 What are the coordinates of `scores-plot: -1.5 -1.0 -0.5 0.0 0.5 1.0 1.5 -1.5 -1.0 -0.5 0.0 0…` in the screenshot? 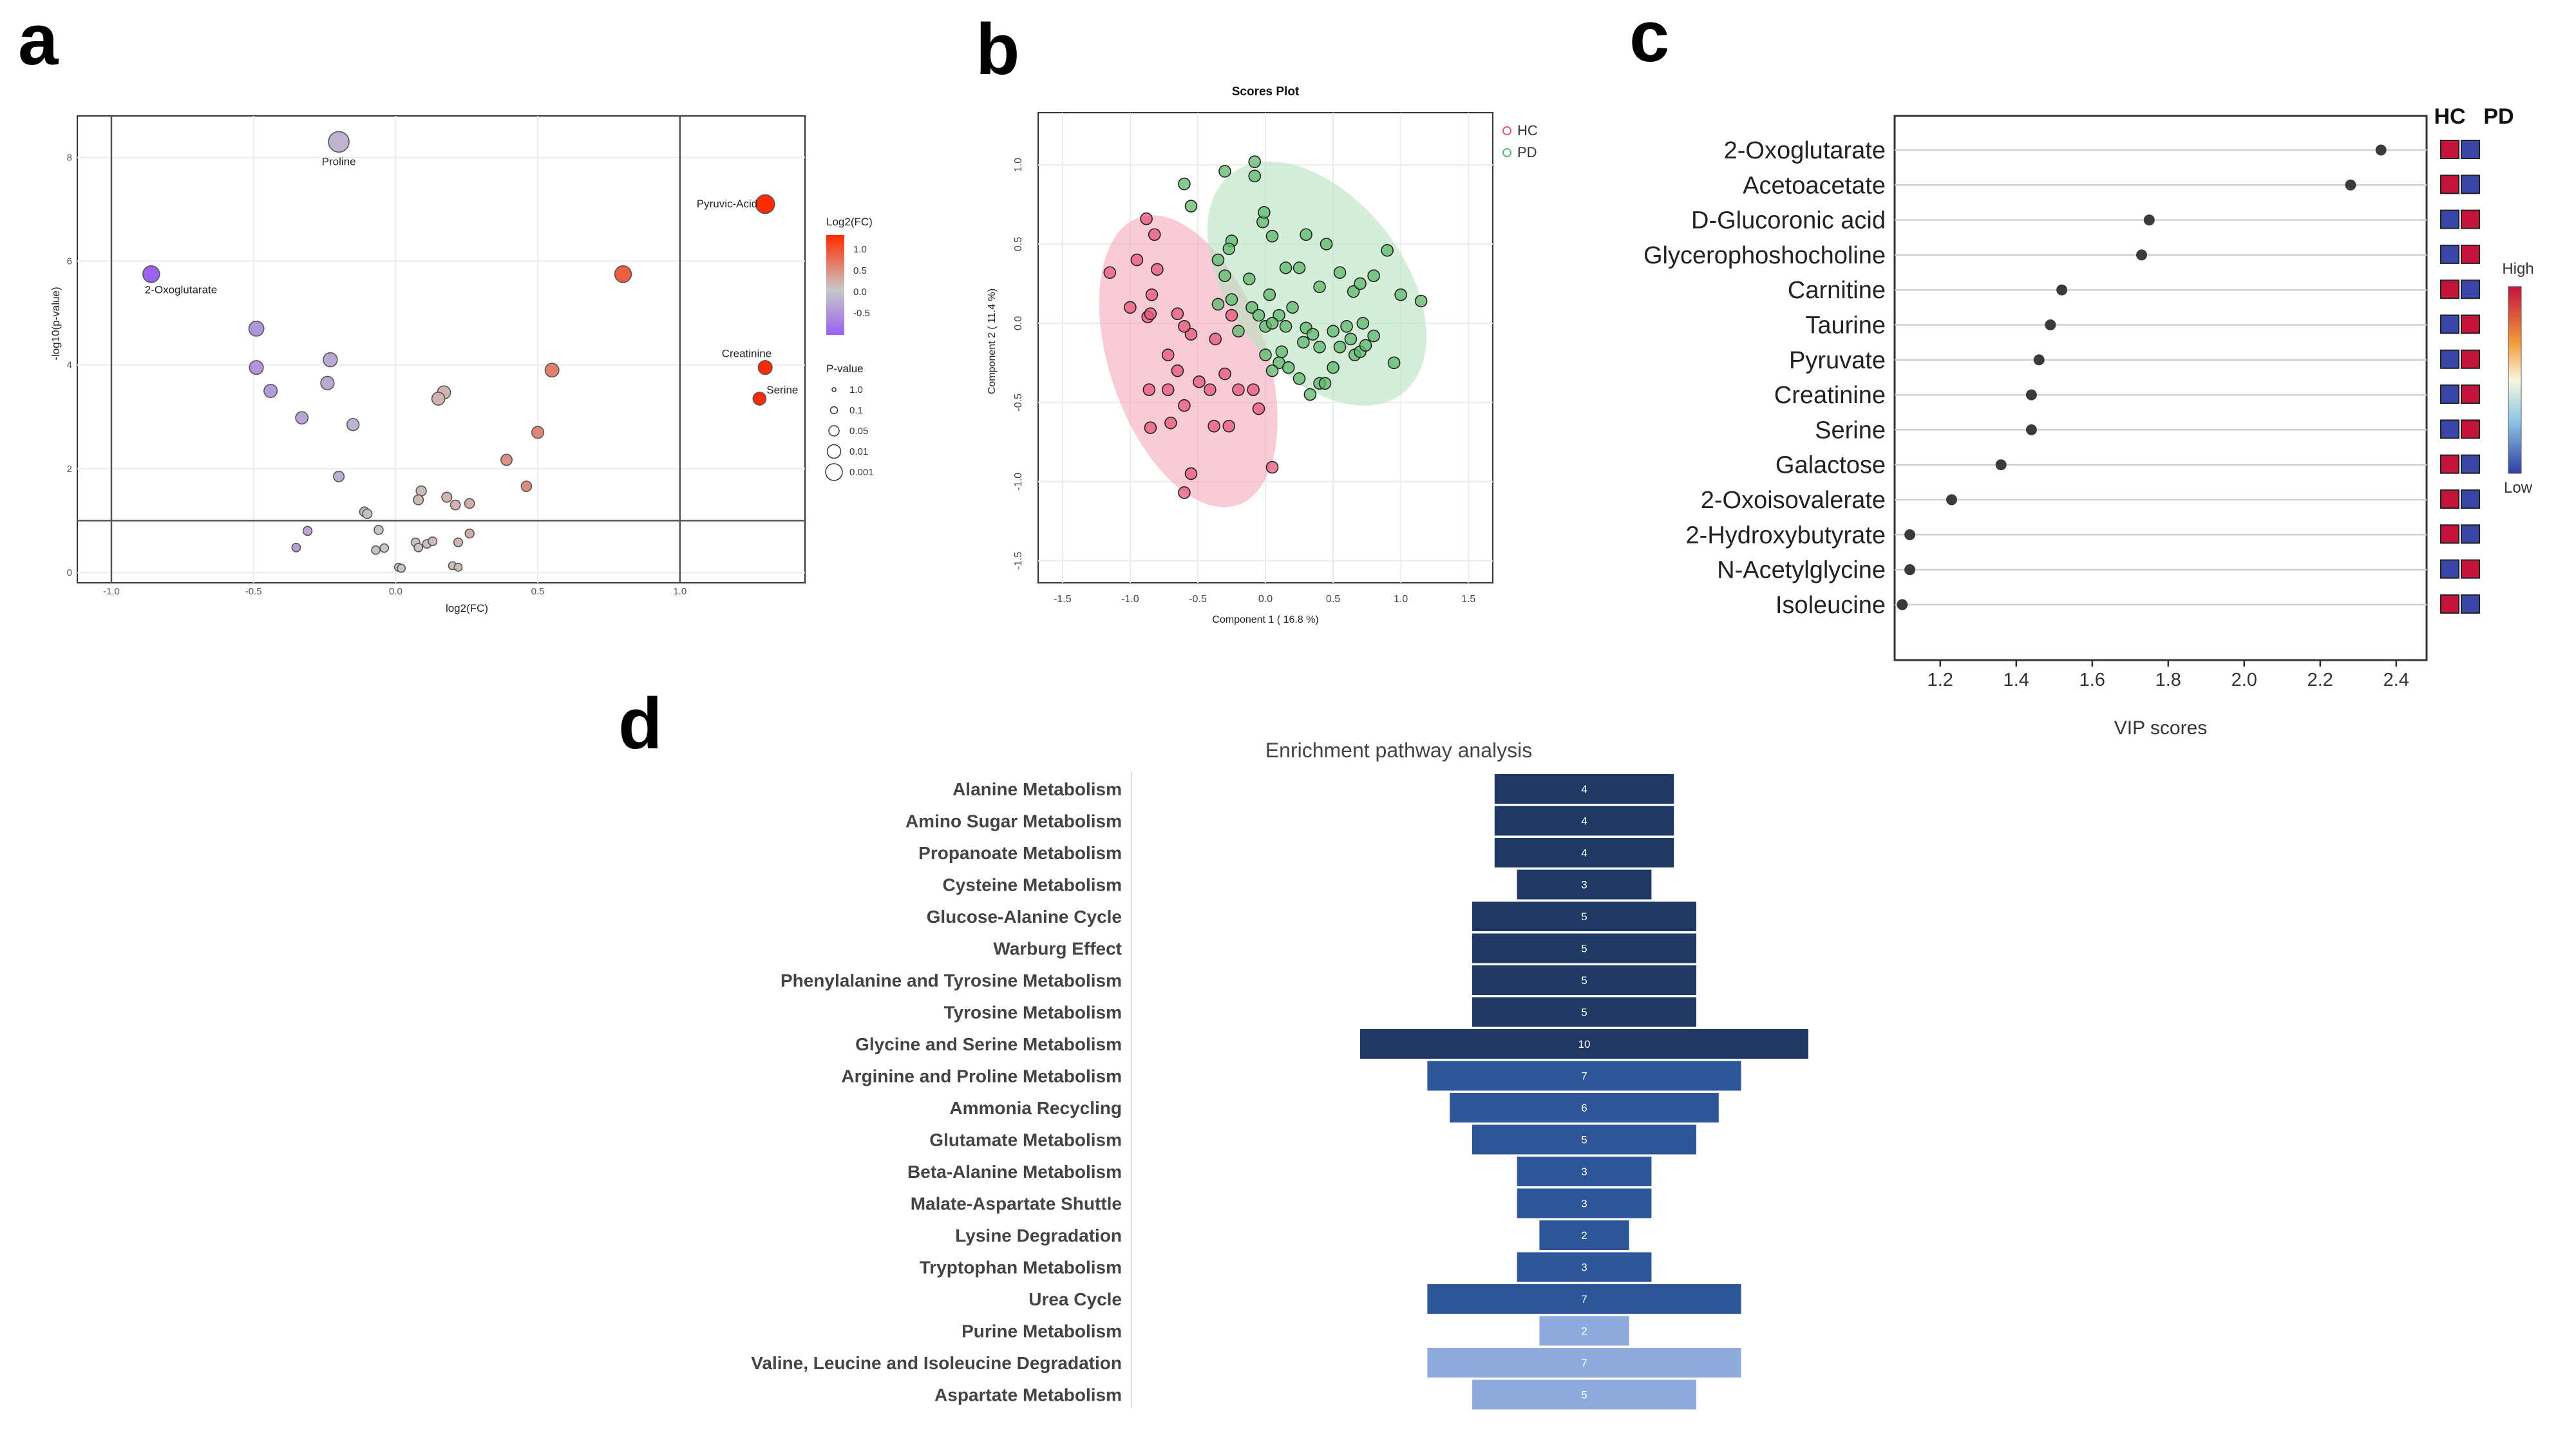 It's located at (1262, 355).